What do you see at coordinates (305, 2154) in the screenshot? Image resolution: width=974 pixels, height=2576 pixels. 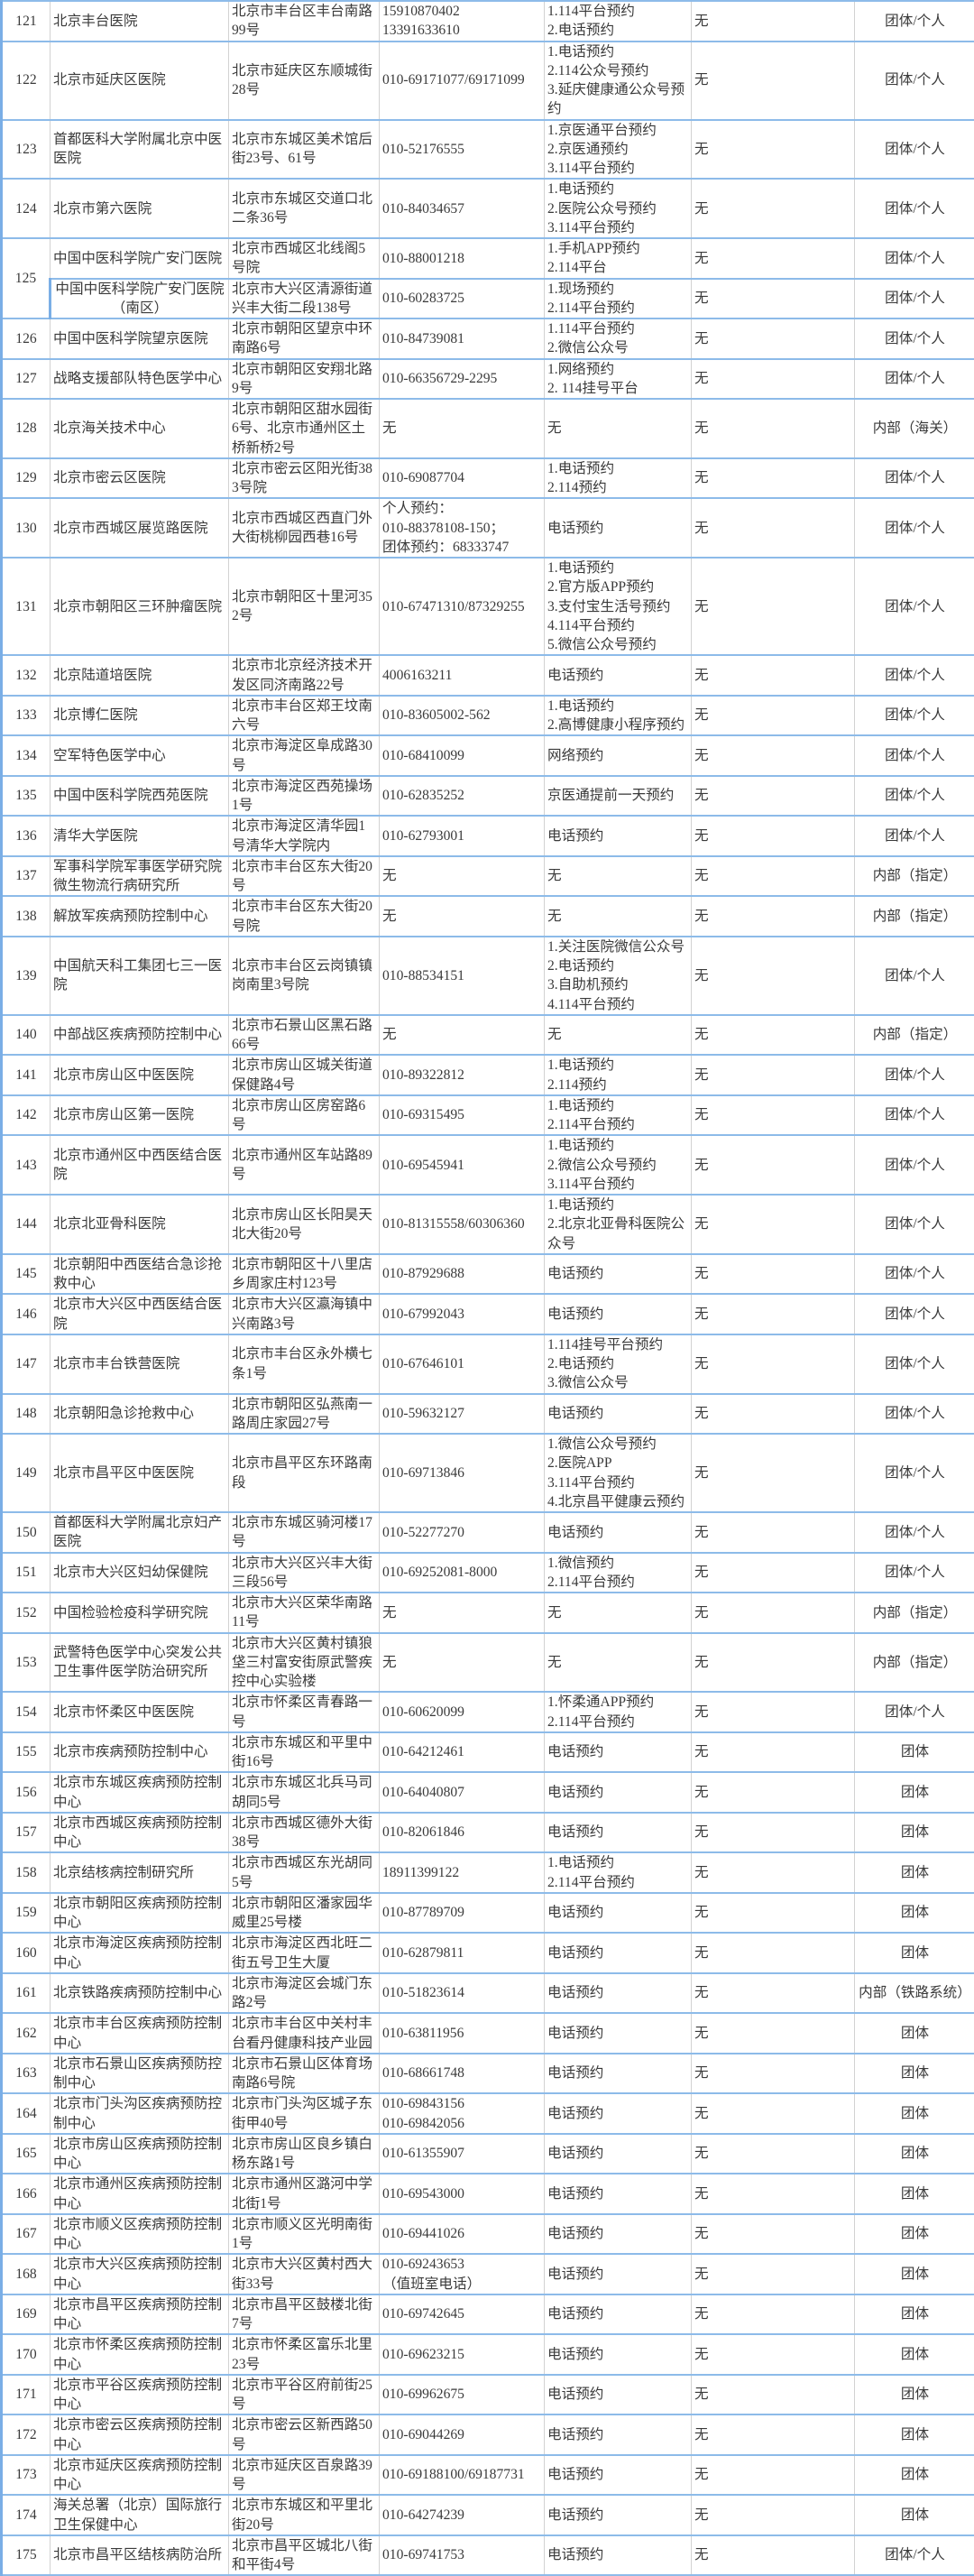 I see `address-cell: 北京市房山区良乡镇白杨东路1号` at bounding box center [305, 2154].